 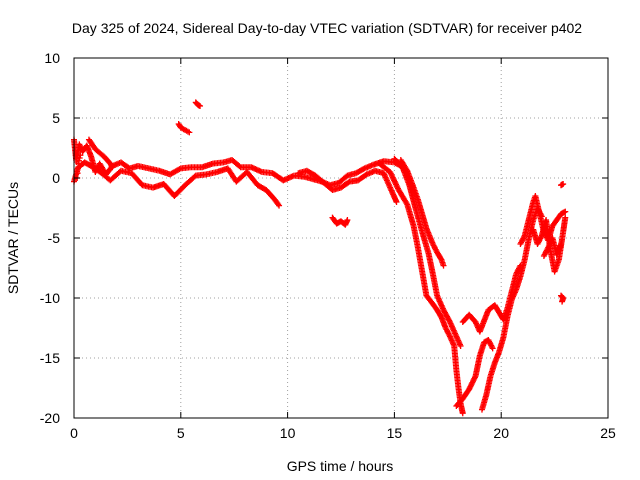 What do you see at coordinates (340, 466) in the screenshot?
I see `x-axis-label: GPS time / hours` at bounding box center [340, 466].